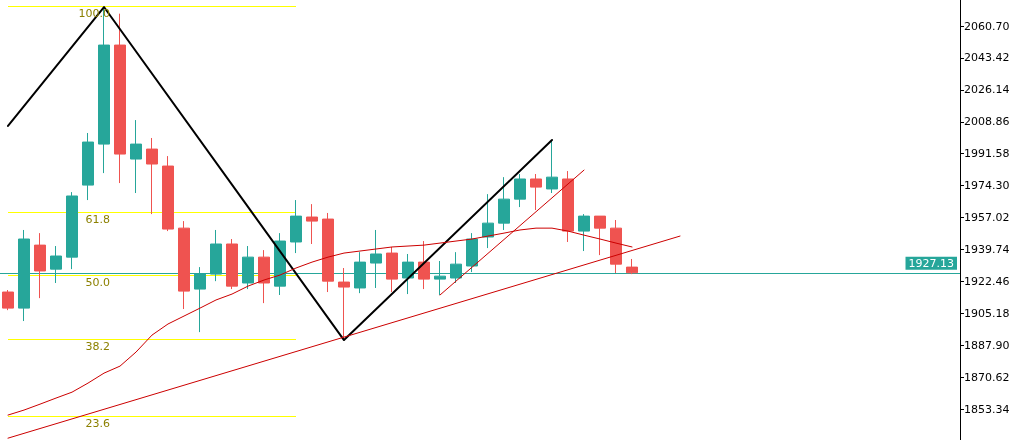 This screenshot has height=440, width=1034. What do you see at coordinates (97, 424) in the screenshot?
I see `annotation: 23.6` at bounding box center [97, 424].